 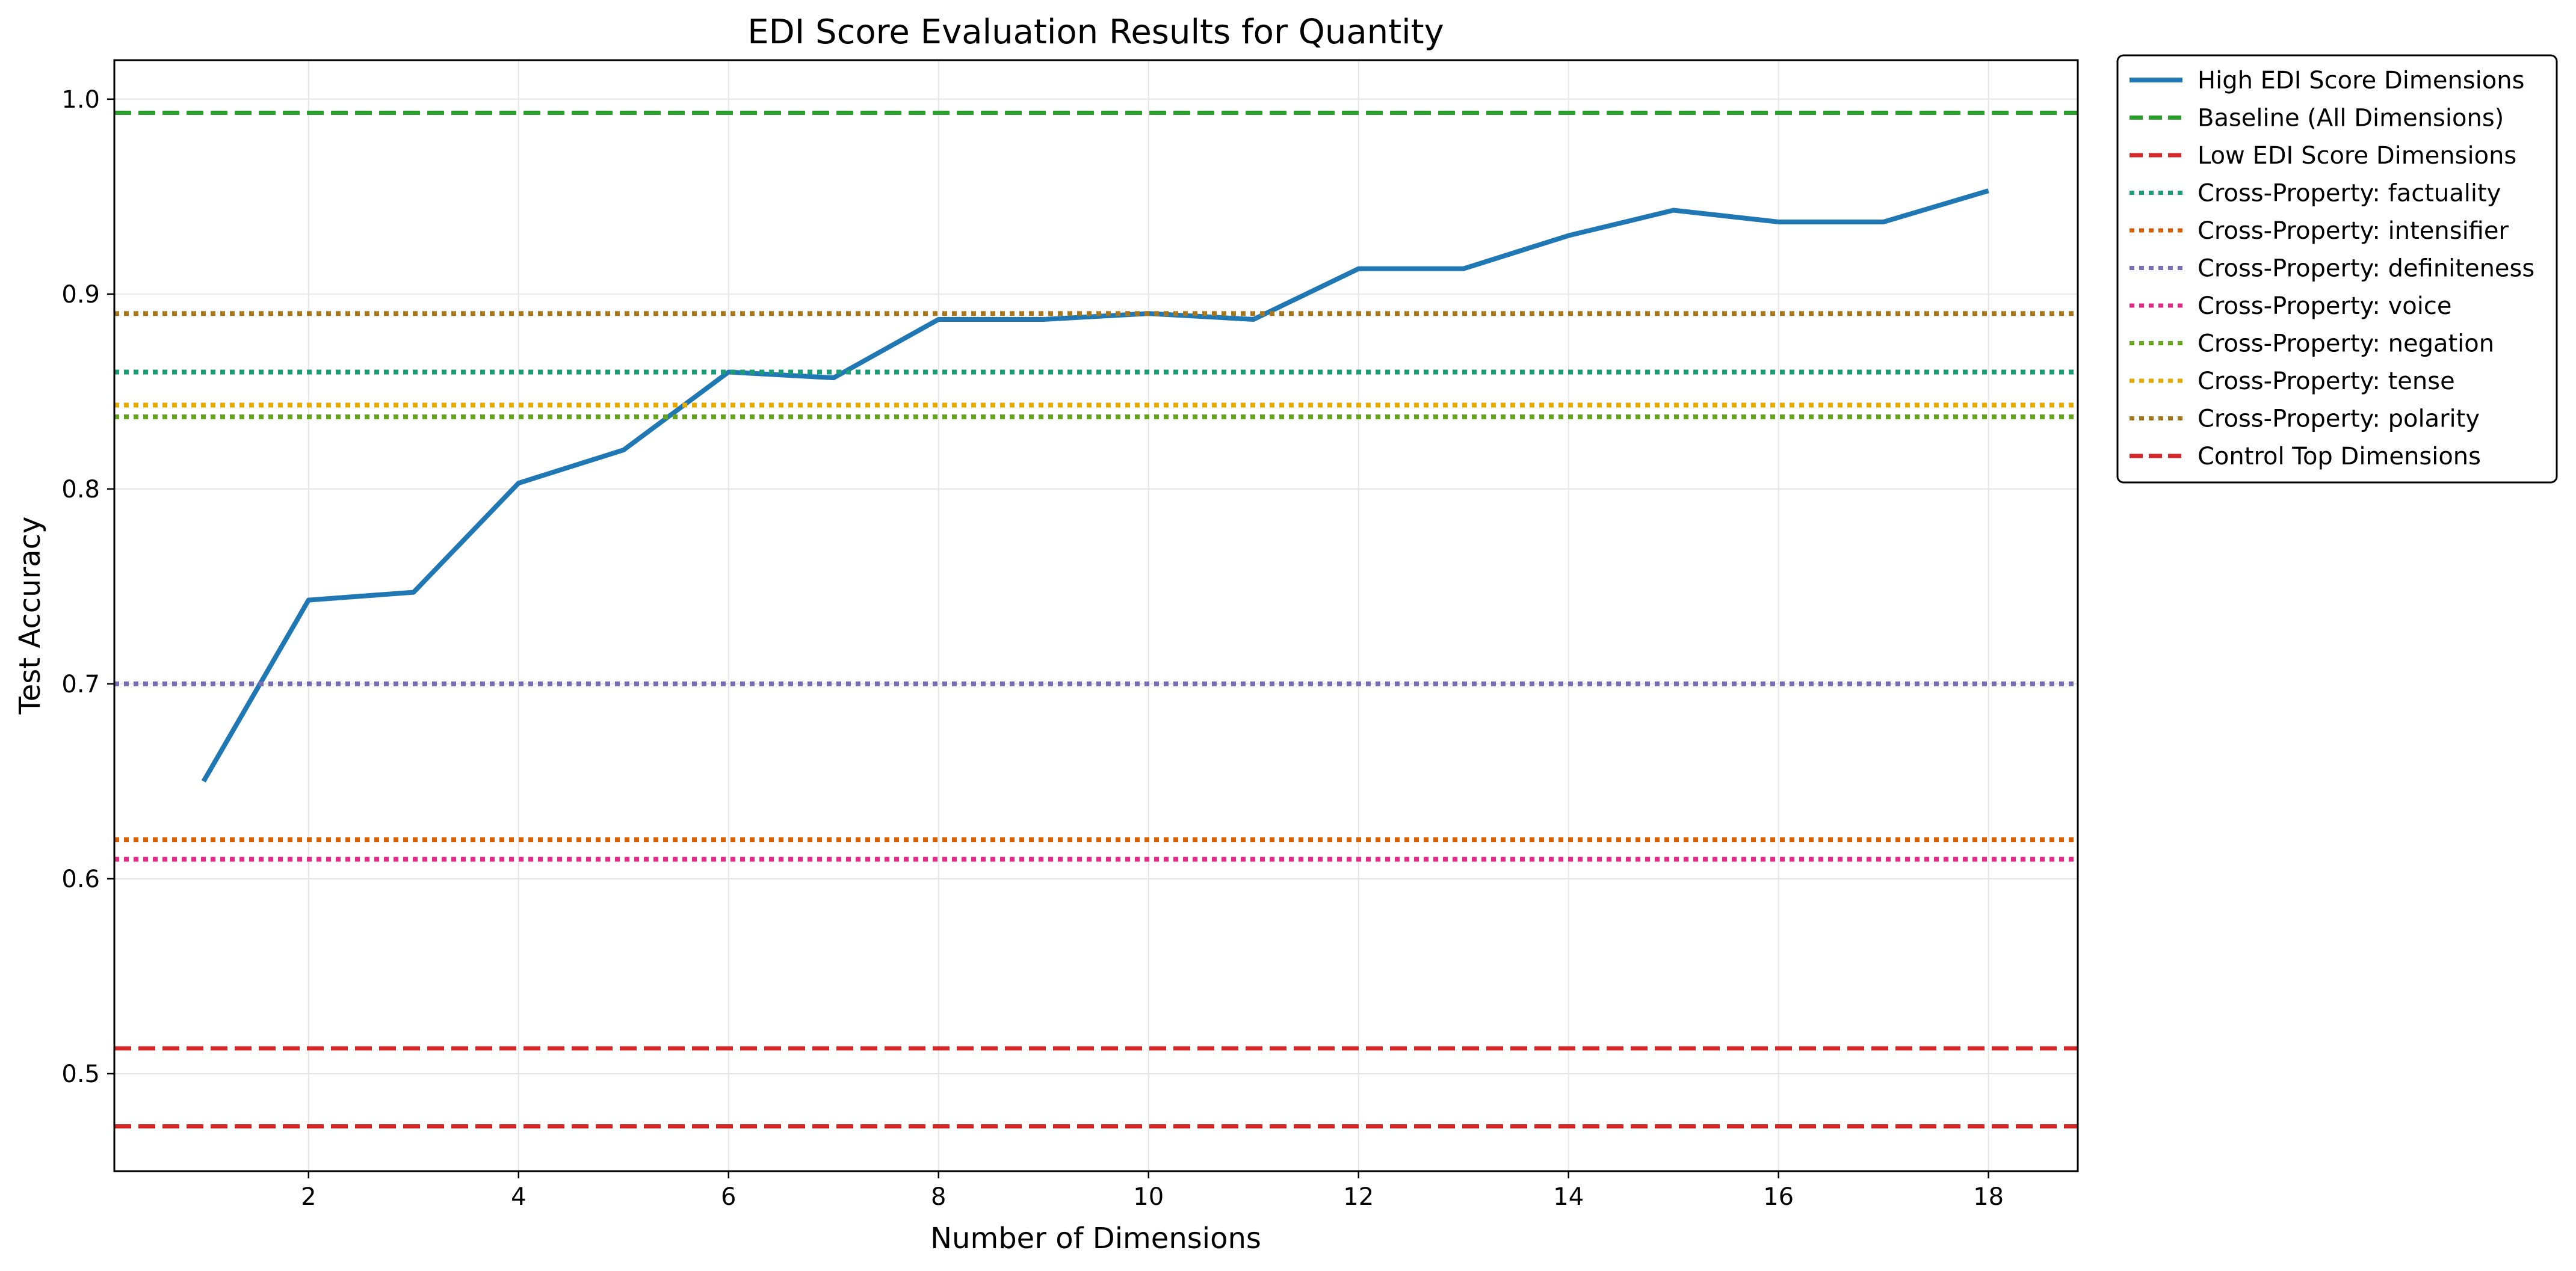 I want to click on legend-box, so click(x=2337, y=269).